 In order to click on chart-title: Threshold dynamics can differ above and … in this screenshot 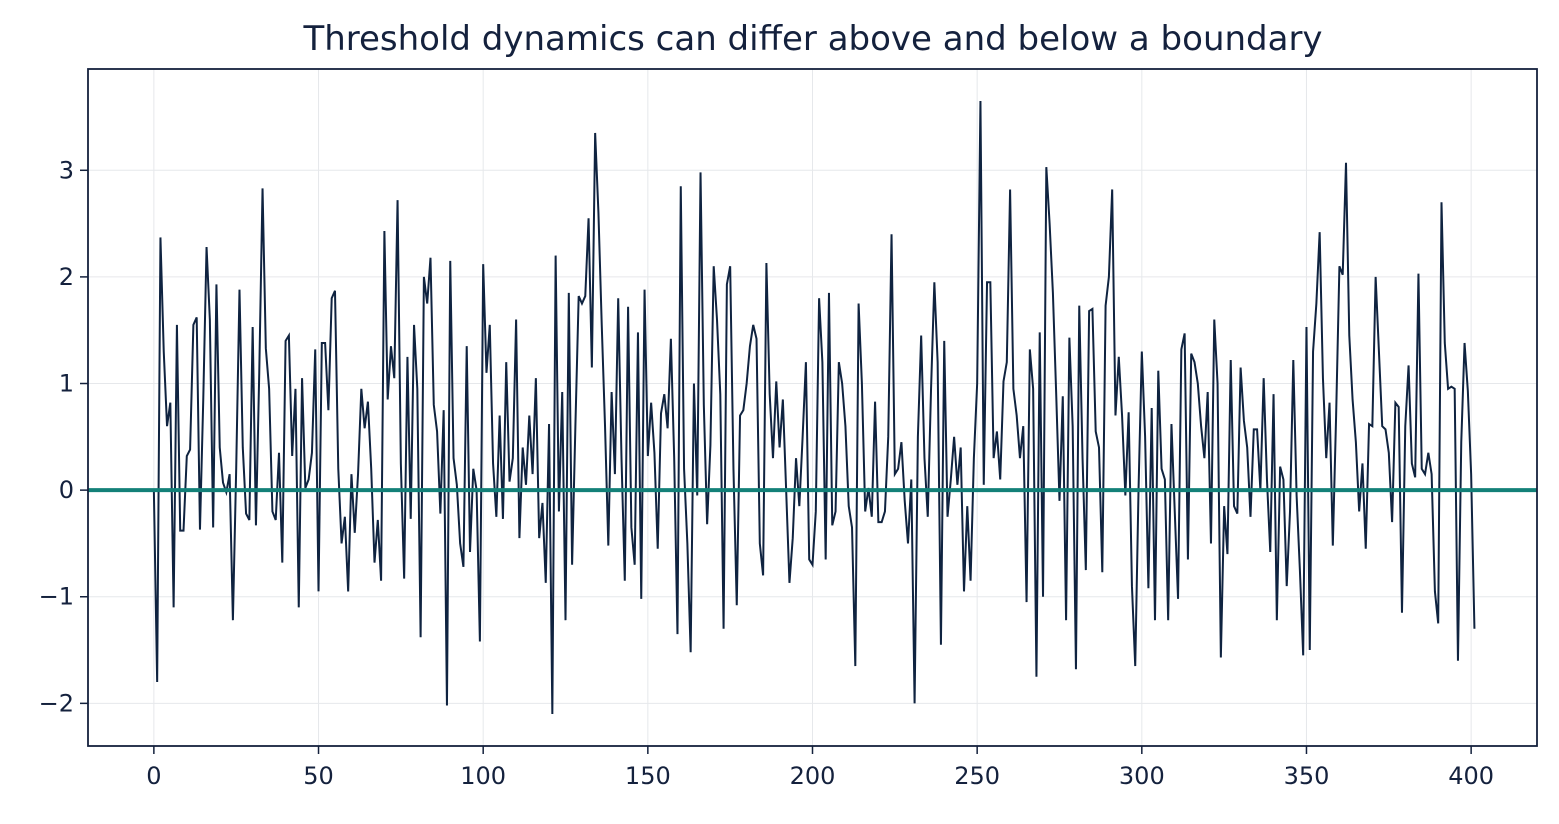, I will do `click(812, 39)`.